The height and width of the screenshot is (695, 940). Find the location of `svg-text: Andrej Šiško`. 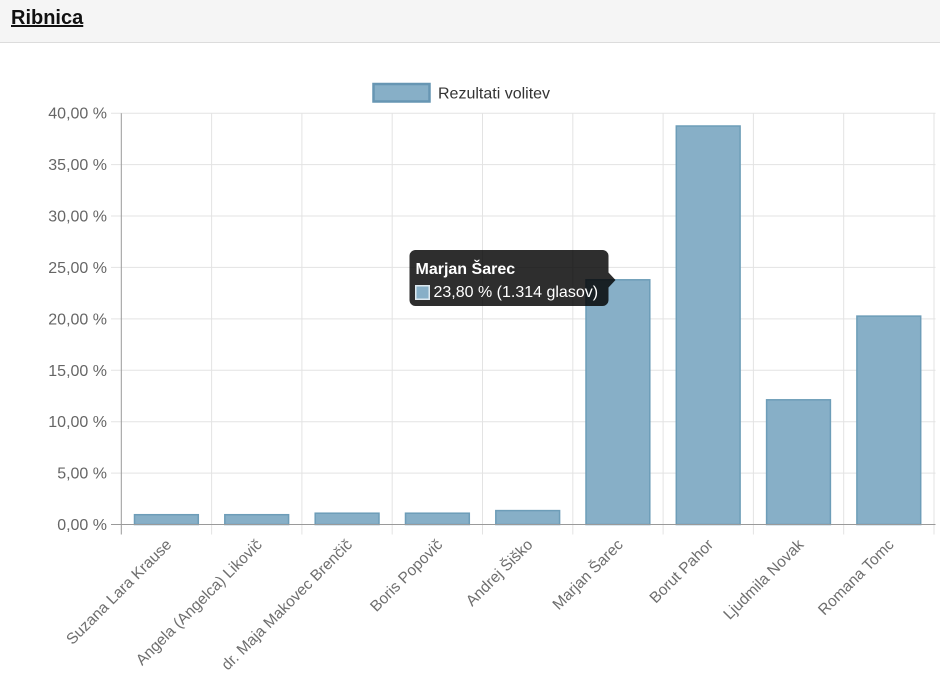

svg-text: Andrej Šiško is located at coordinates (500, 573).